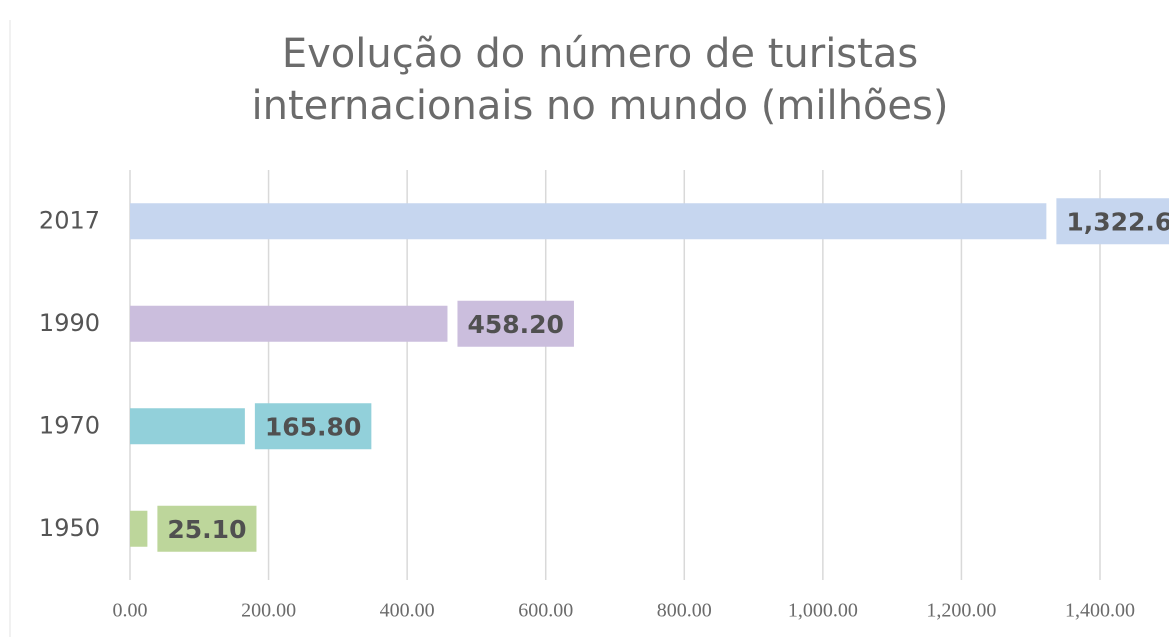 The image size is (1169, 637). I want to click on y-tick-label: 2017, so click(69, 220).